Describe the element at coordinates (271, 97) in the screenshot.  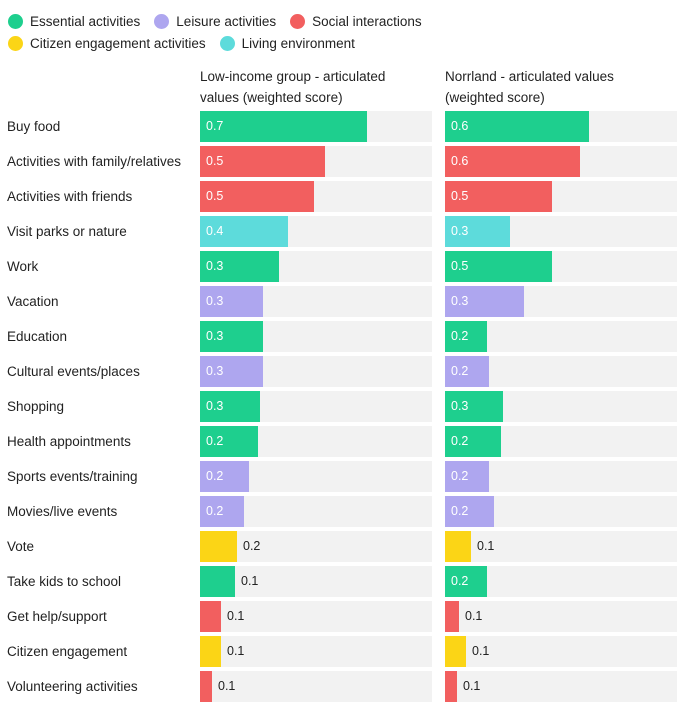
I see `panel-title-low-income-line-2: values (weighted score)` at that location.